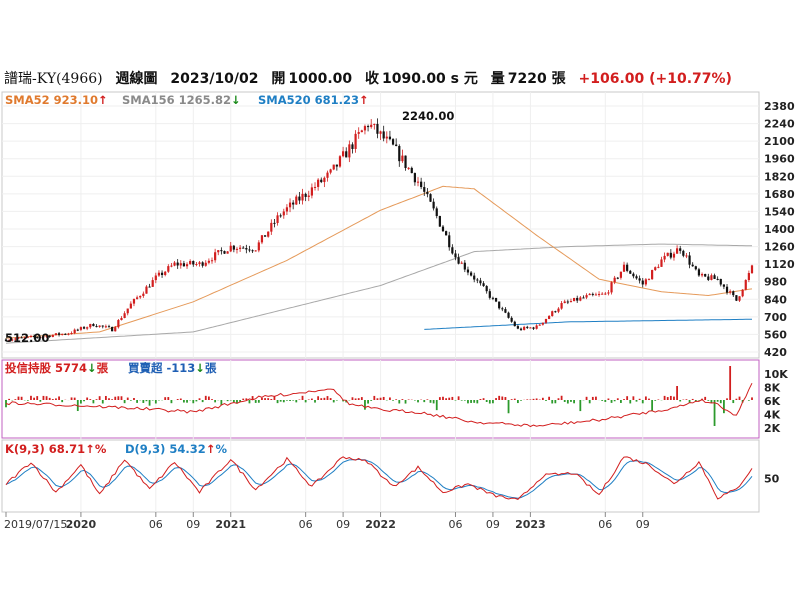  Describe the element at coordinates (200, 368) in the screenshot. I see `net-buy-arrow: ↓` at that location.